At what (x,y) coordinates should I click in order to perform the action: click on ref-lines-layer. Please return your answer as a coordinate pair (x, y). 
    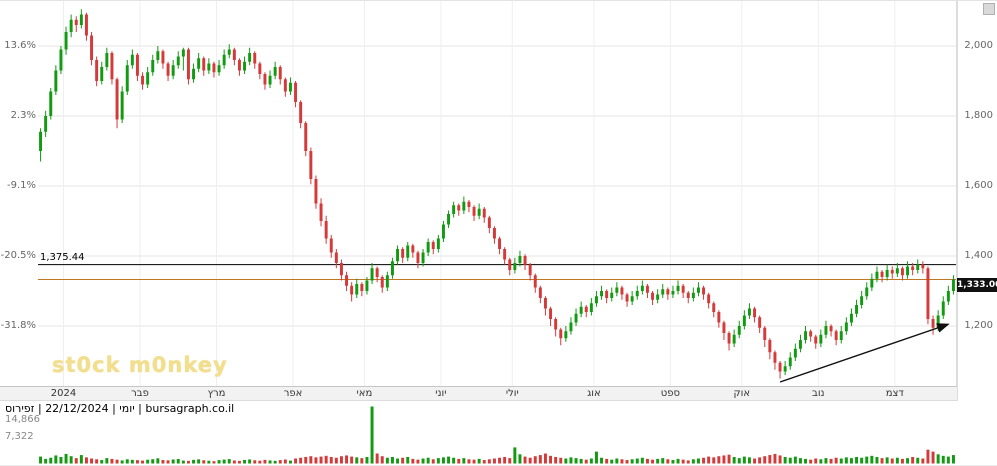
    Looking at the image, I should click on (497, 272).